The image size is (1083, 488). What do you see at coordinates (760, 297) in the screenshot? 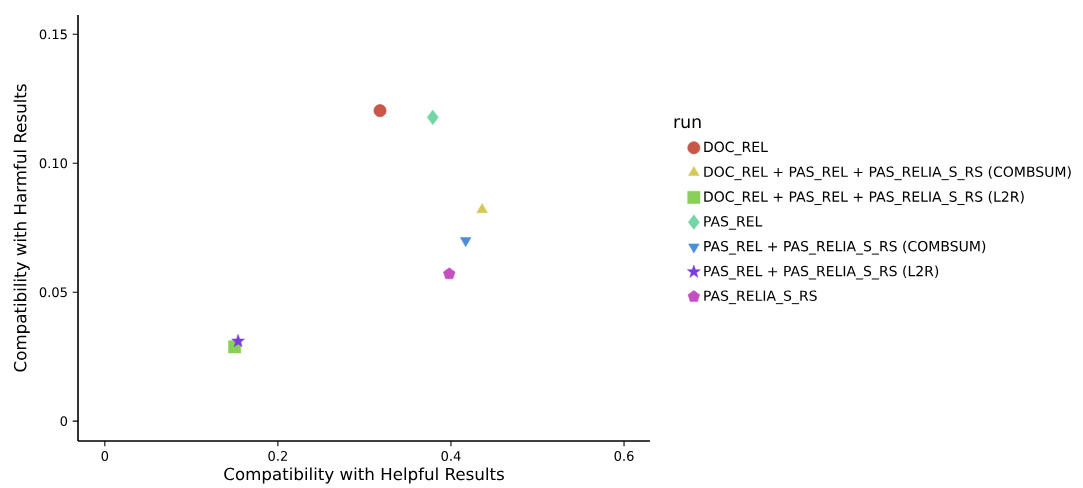
I see `legend-label: PAS_RELIA_S_RS` at bounding box center [760, 297].